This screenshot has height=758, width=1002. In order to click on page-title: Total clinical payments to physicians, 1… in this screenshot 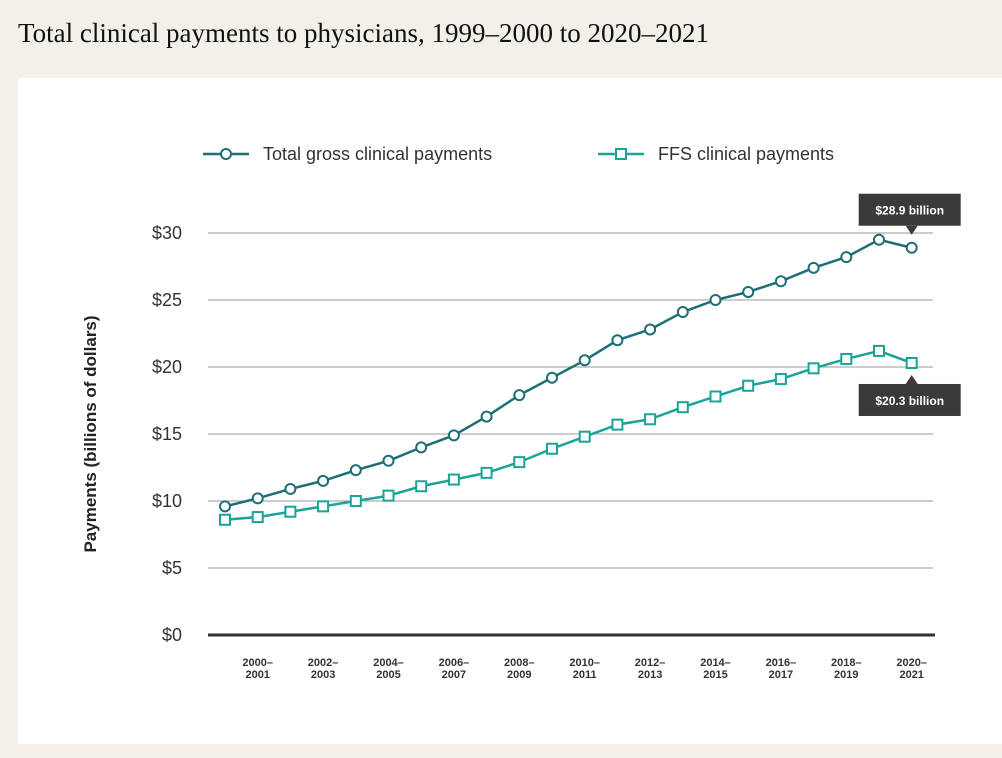, I will do `click(364, 33)`.